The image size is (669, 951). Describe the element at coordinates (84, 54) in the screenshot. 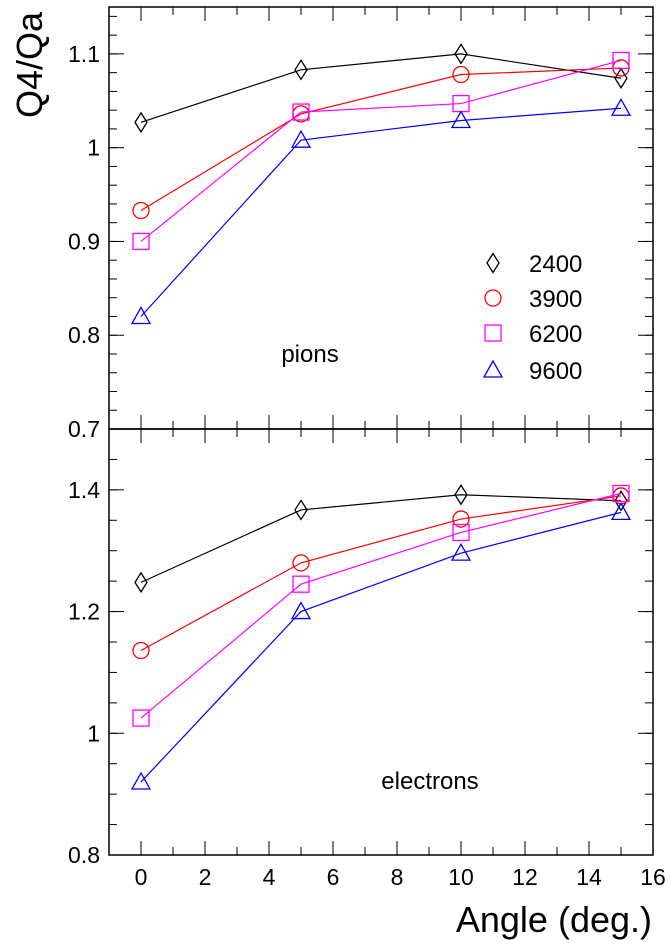

I see `y-tick-label: 1.1` at that location.